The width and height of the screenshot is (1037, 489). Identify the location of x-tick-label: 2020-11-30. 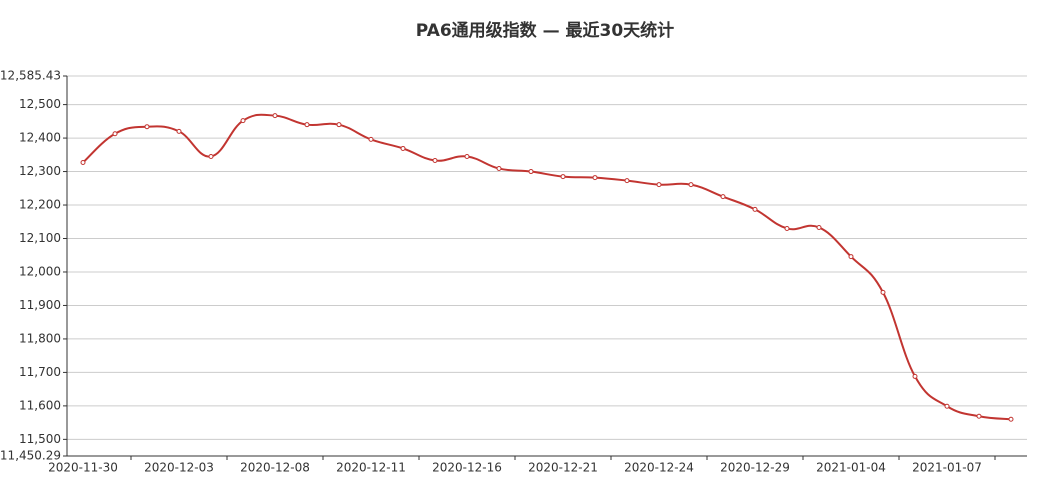
(83, 468).